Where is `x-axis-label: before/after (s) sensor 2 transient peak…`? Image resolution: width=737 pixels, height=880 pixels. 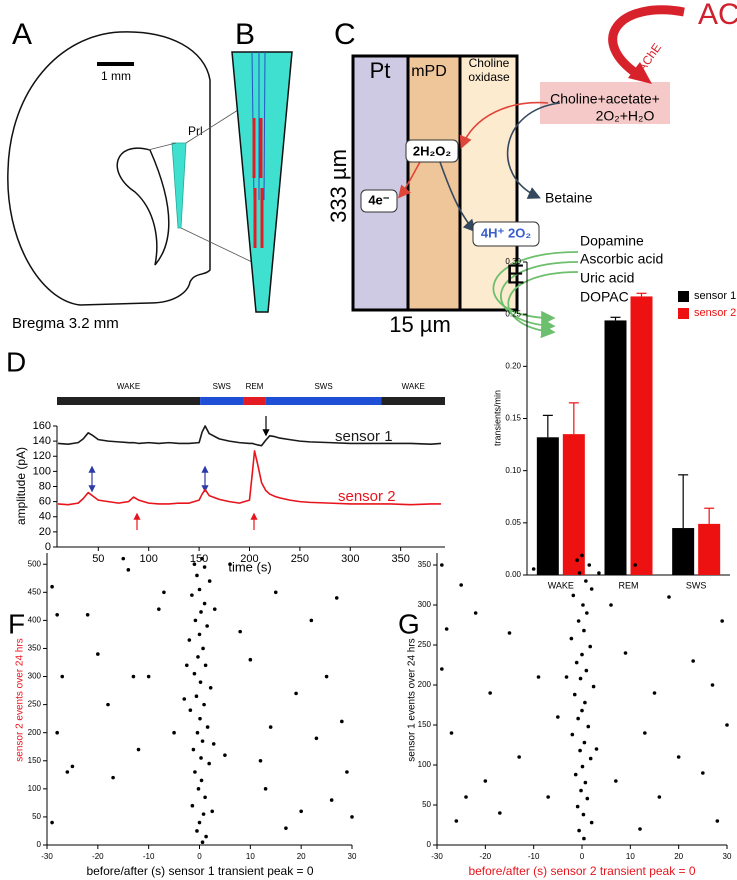
x-axis-label: before/after (s) sensor 2 transient peak… is located at coordinates (581, 871).